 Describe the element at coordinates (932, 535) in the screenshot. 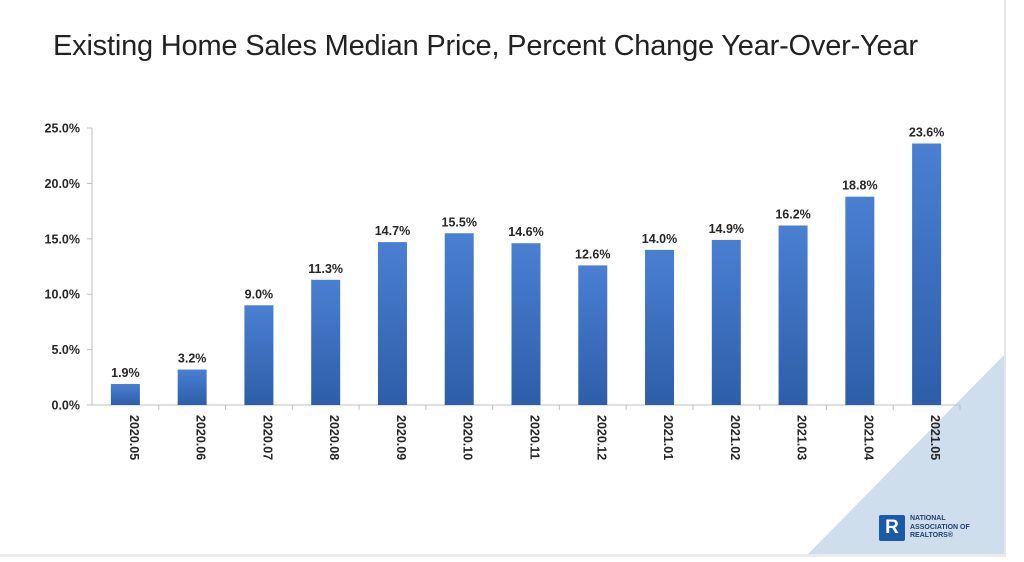

I see `logo-line: REALTORS®` at that location.